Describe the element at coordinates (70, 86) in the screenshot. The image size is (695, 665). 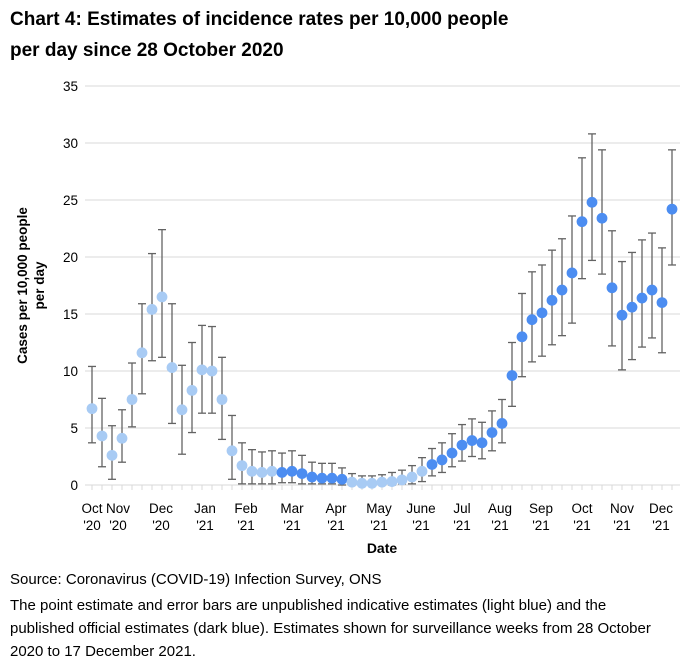
I see `y-tick-label-35: 35` at that location.